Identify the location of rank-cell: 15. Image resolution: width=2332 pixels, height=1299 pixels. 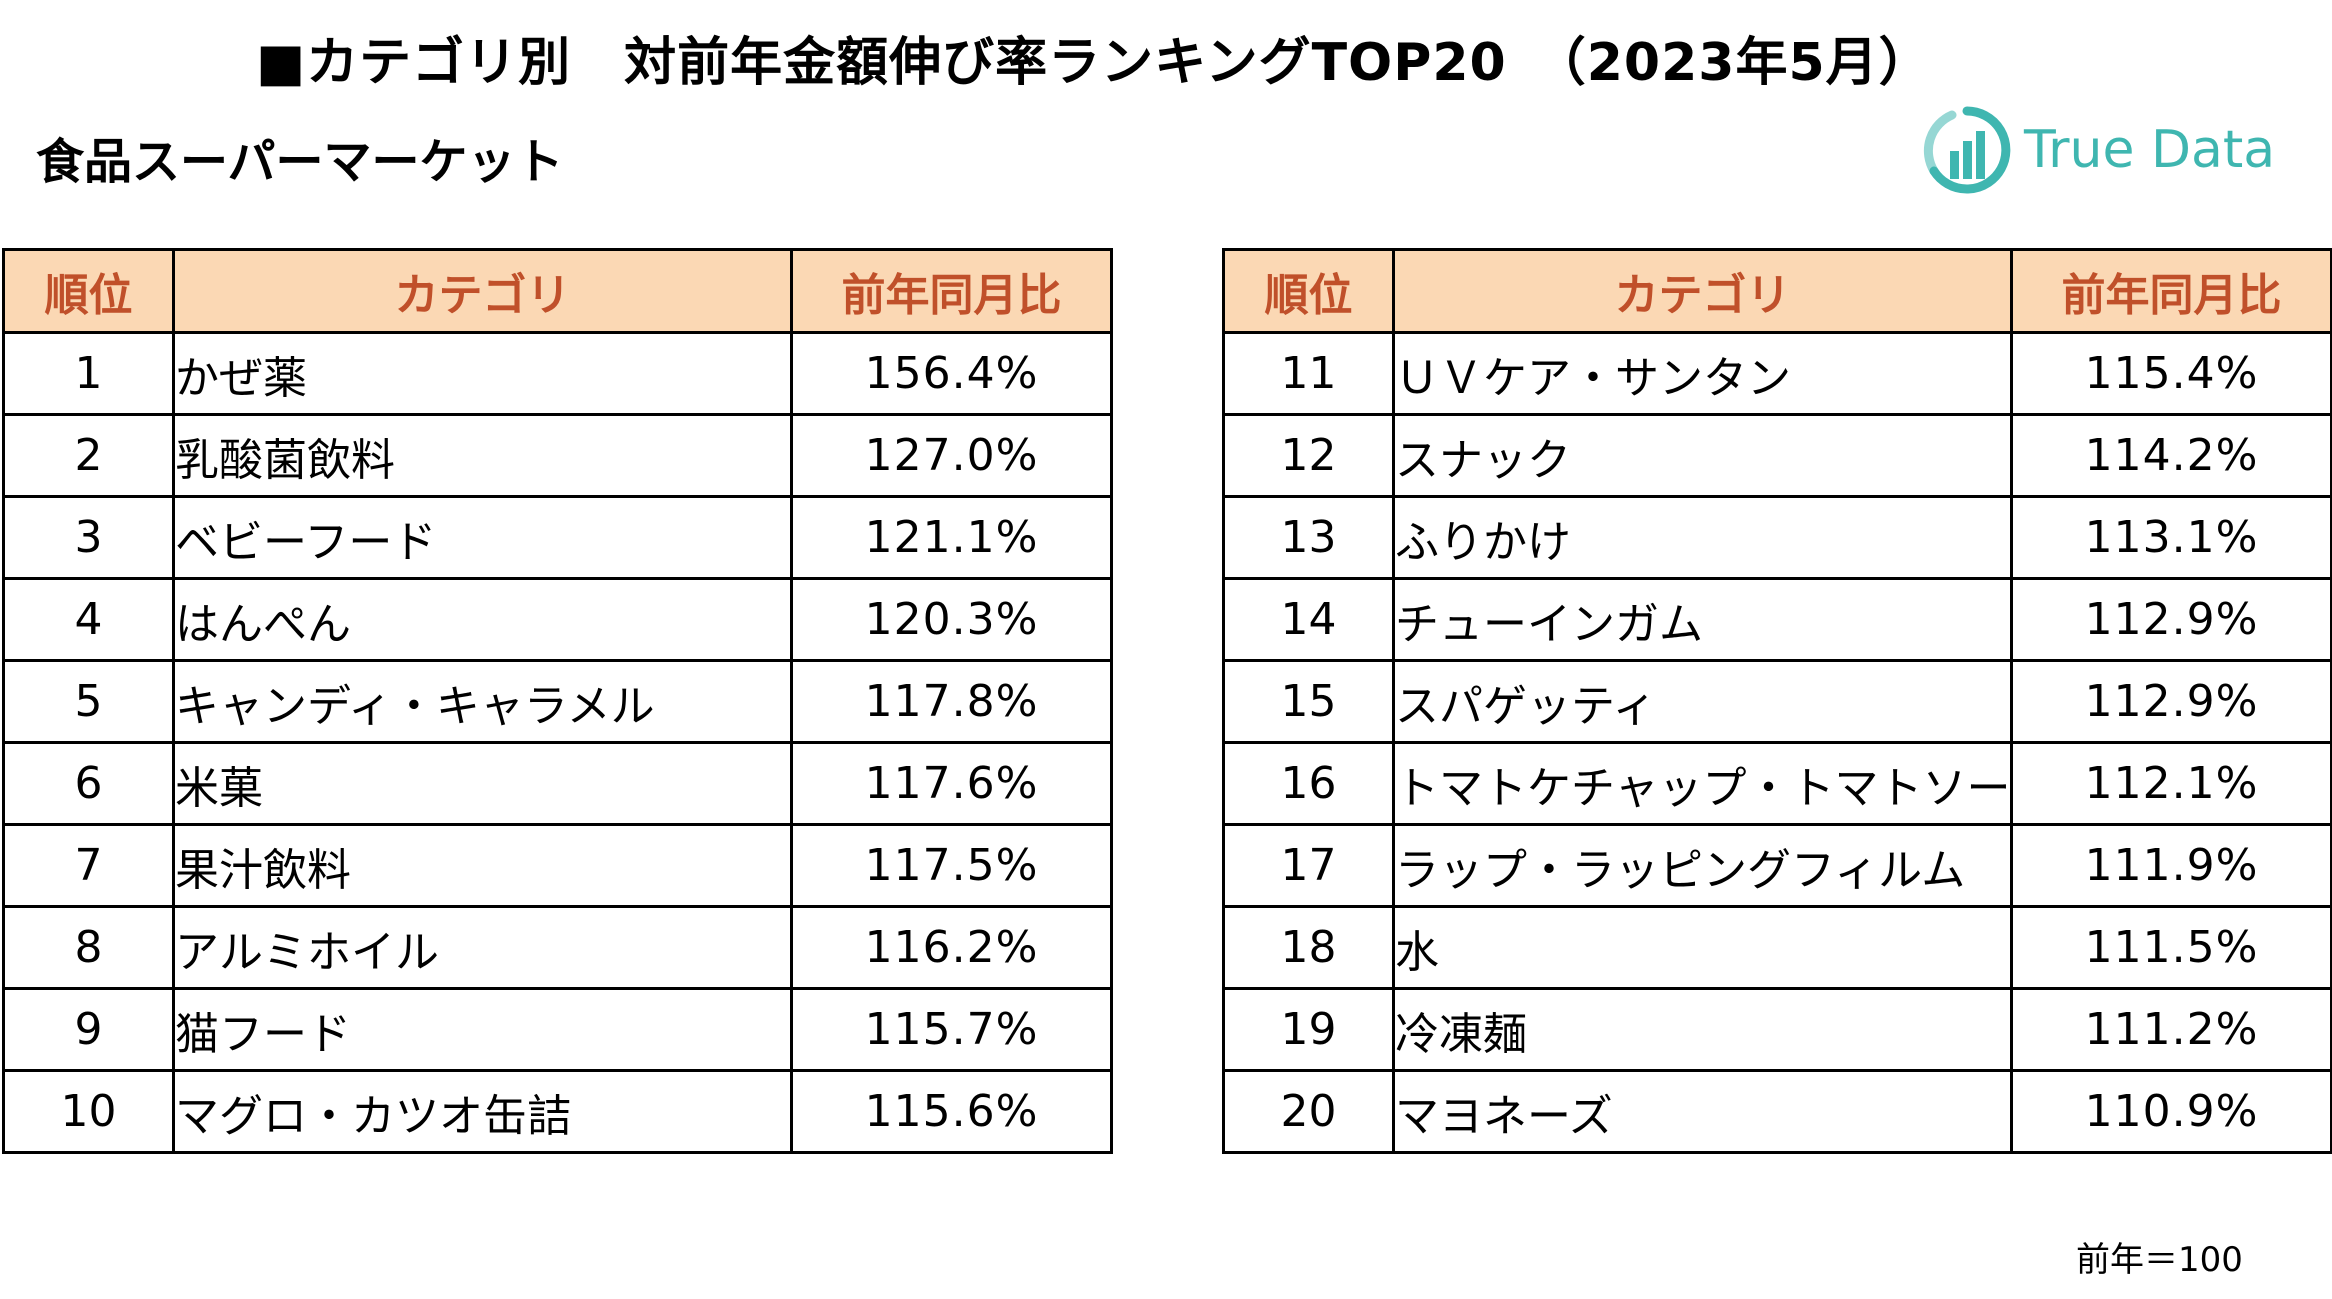
(1308, 701).